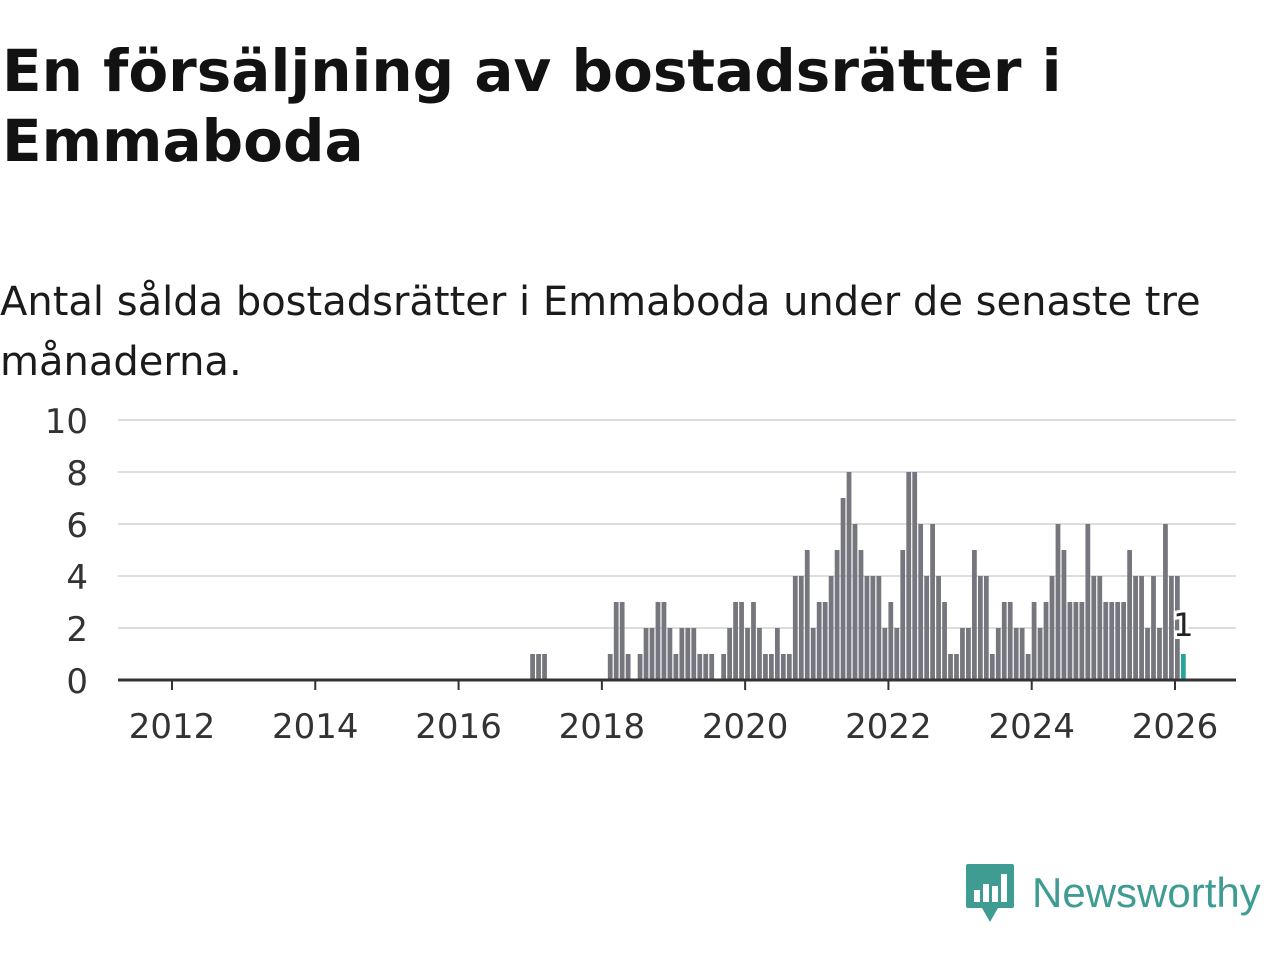  I want to click on x-tick-label: 2012, so click(172, 727).